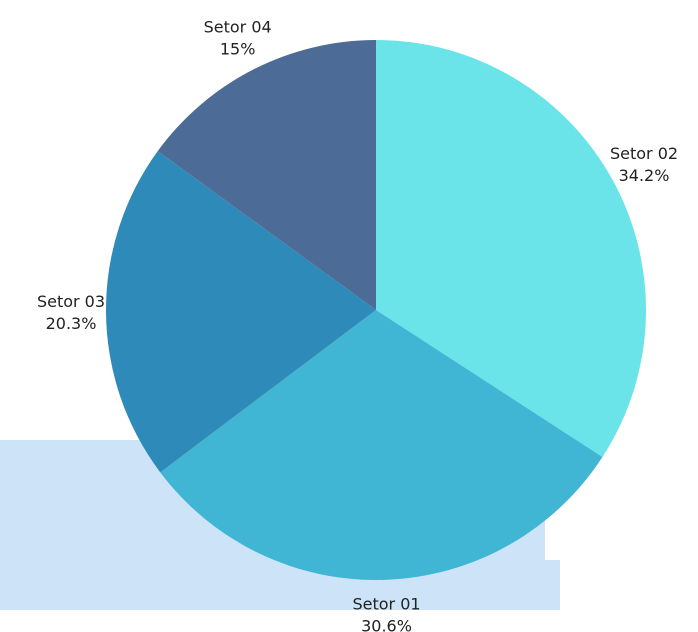 This screenshot has width=698, height=632. Describe the element at coordinates (644, 175) in the screenshot. I see `value-label: 34.2%` at that location.